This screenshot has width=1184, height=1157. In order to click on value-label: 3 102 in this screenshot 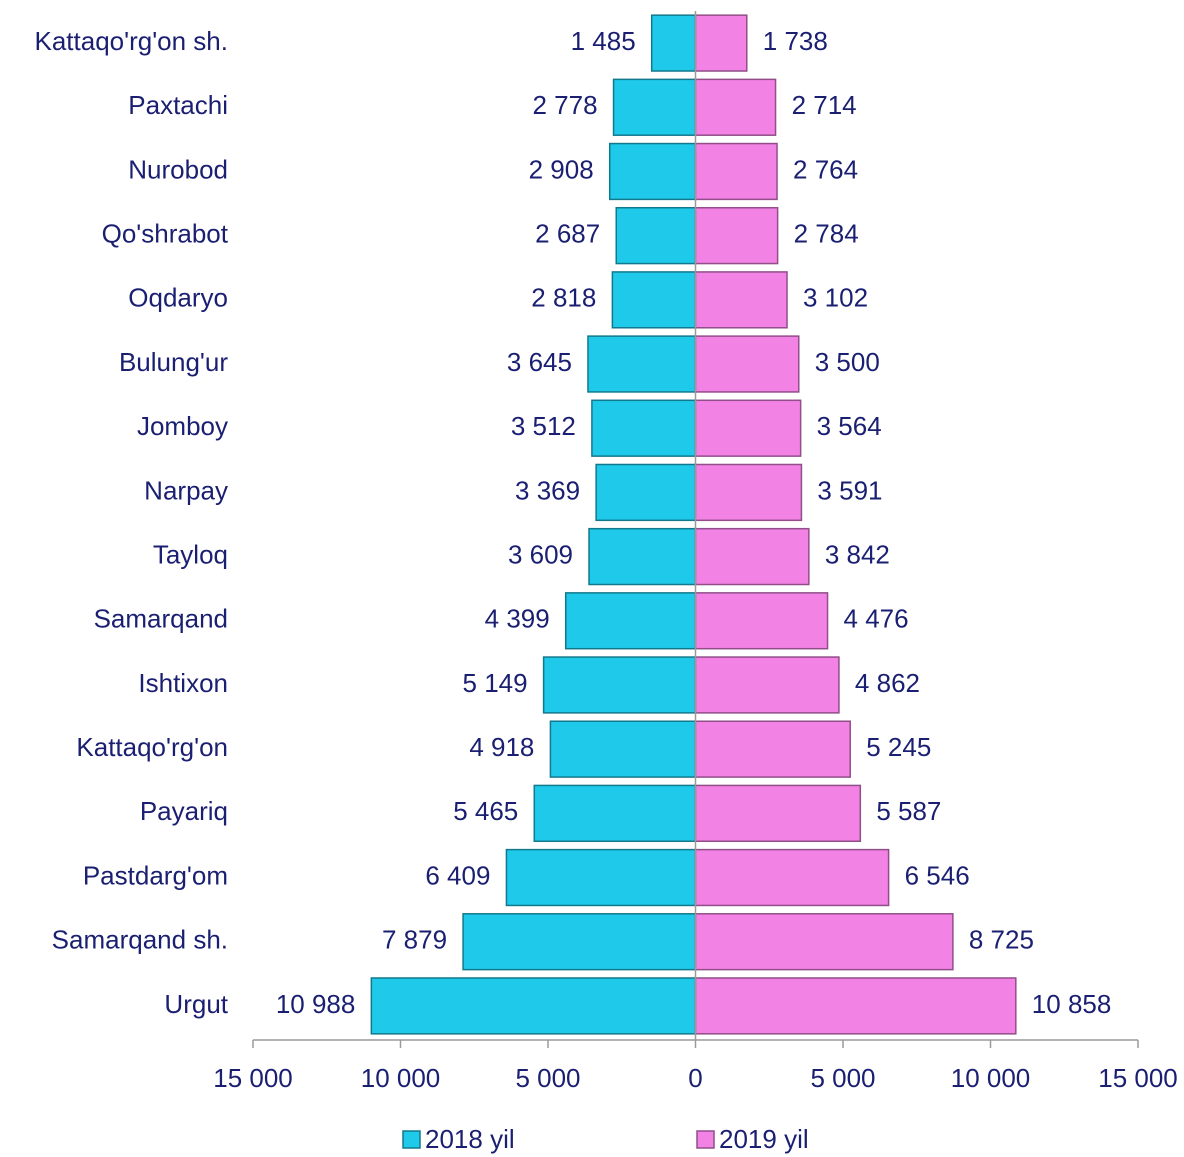, I will do `click(835, 298)`.